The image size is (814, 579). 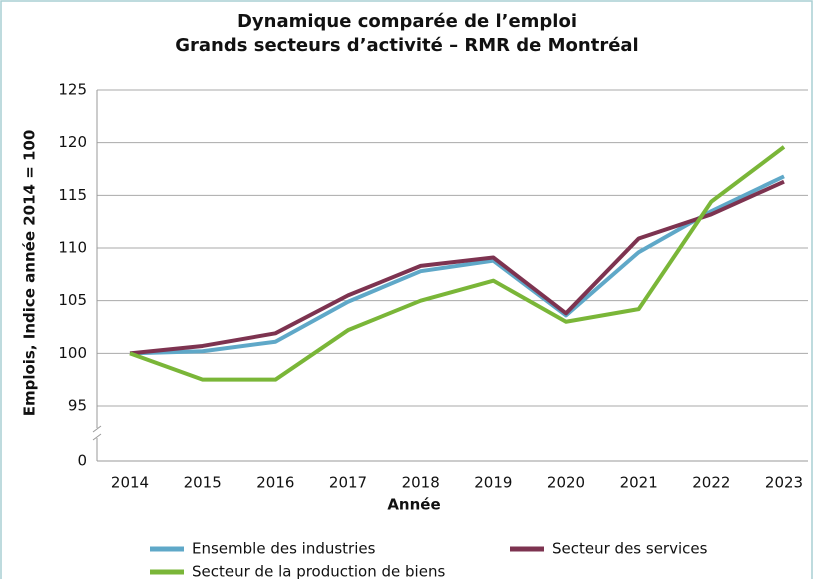 I want to click on y-tick-label: 95, so click(x=77, y=406).